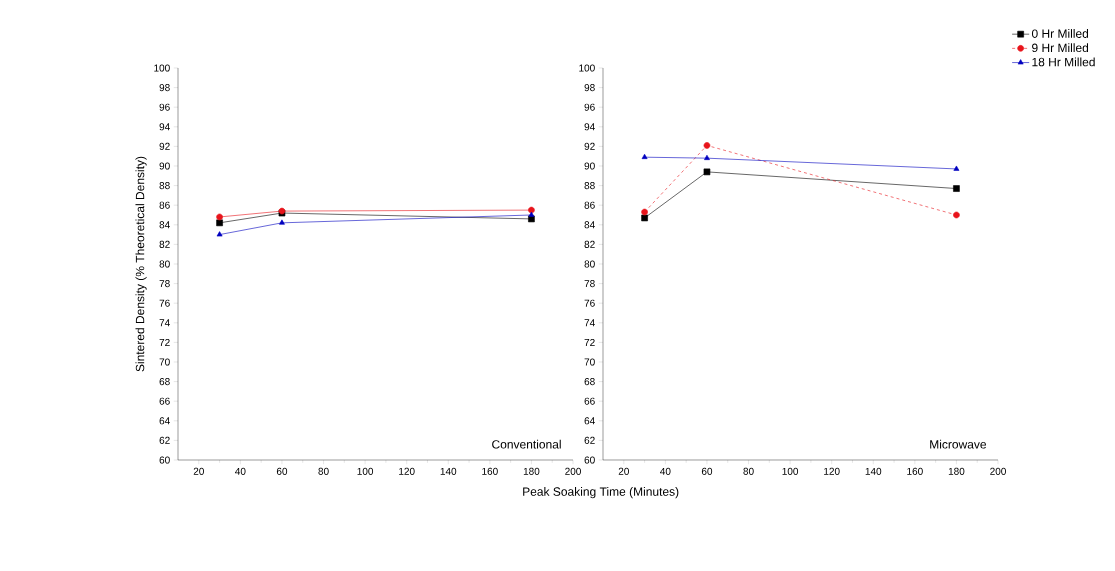 The image size is (1115, 571). I want to click on annotation: Microwave, so click(958, 444).